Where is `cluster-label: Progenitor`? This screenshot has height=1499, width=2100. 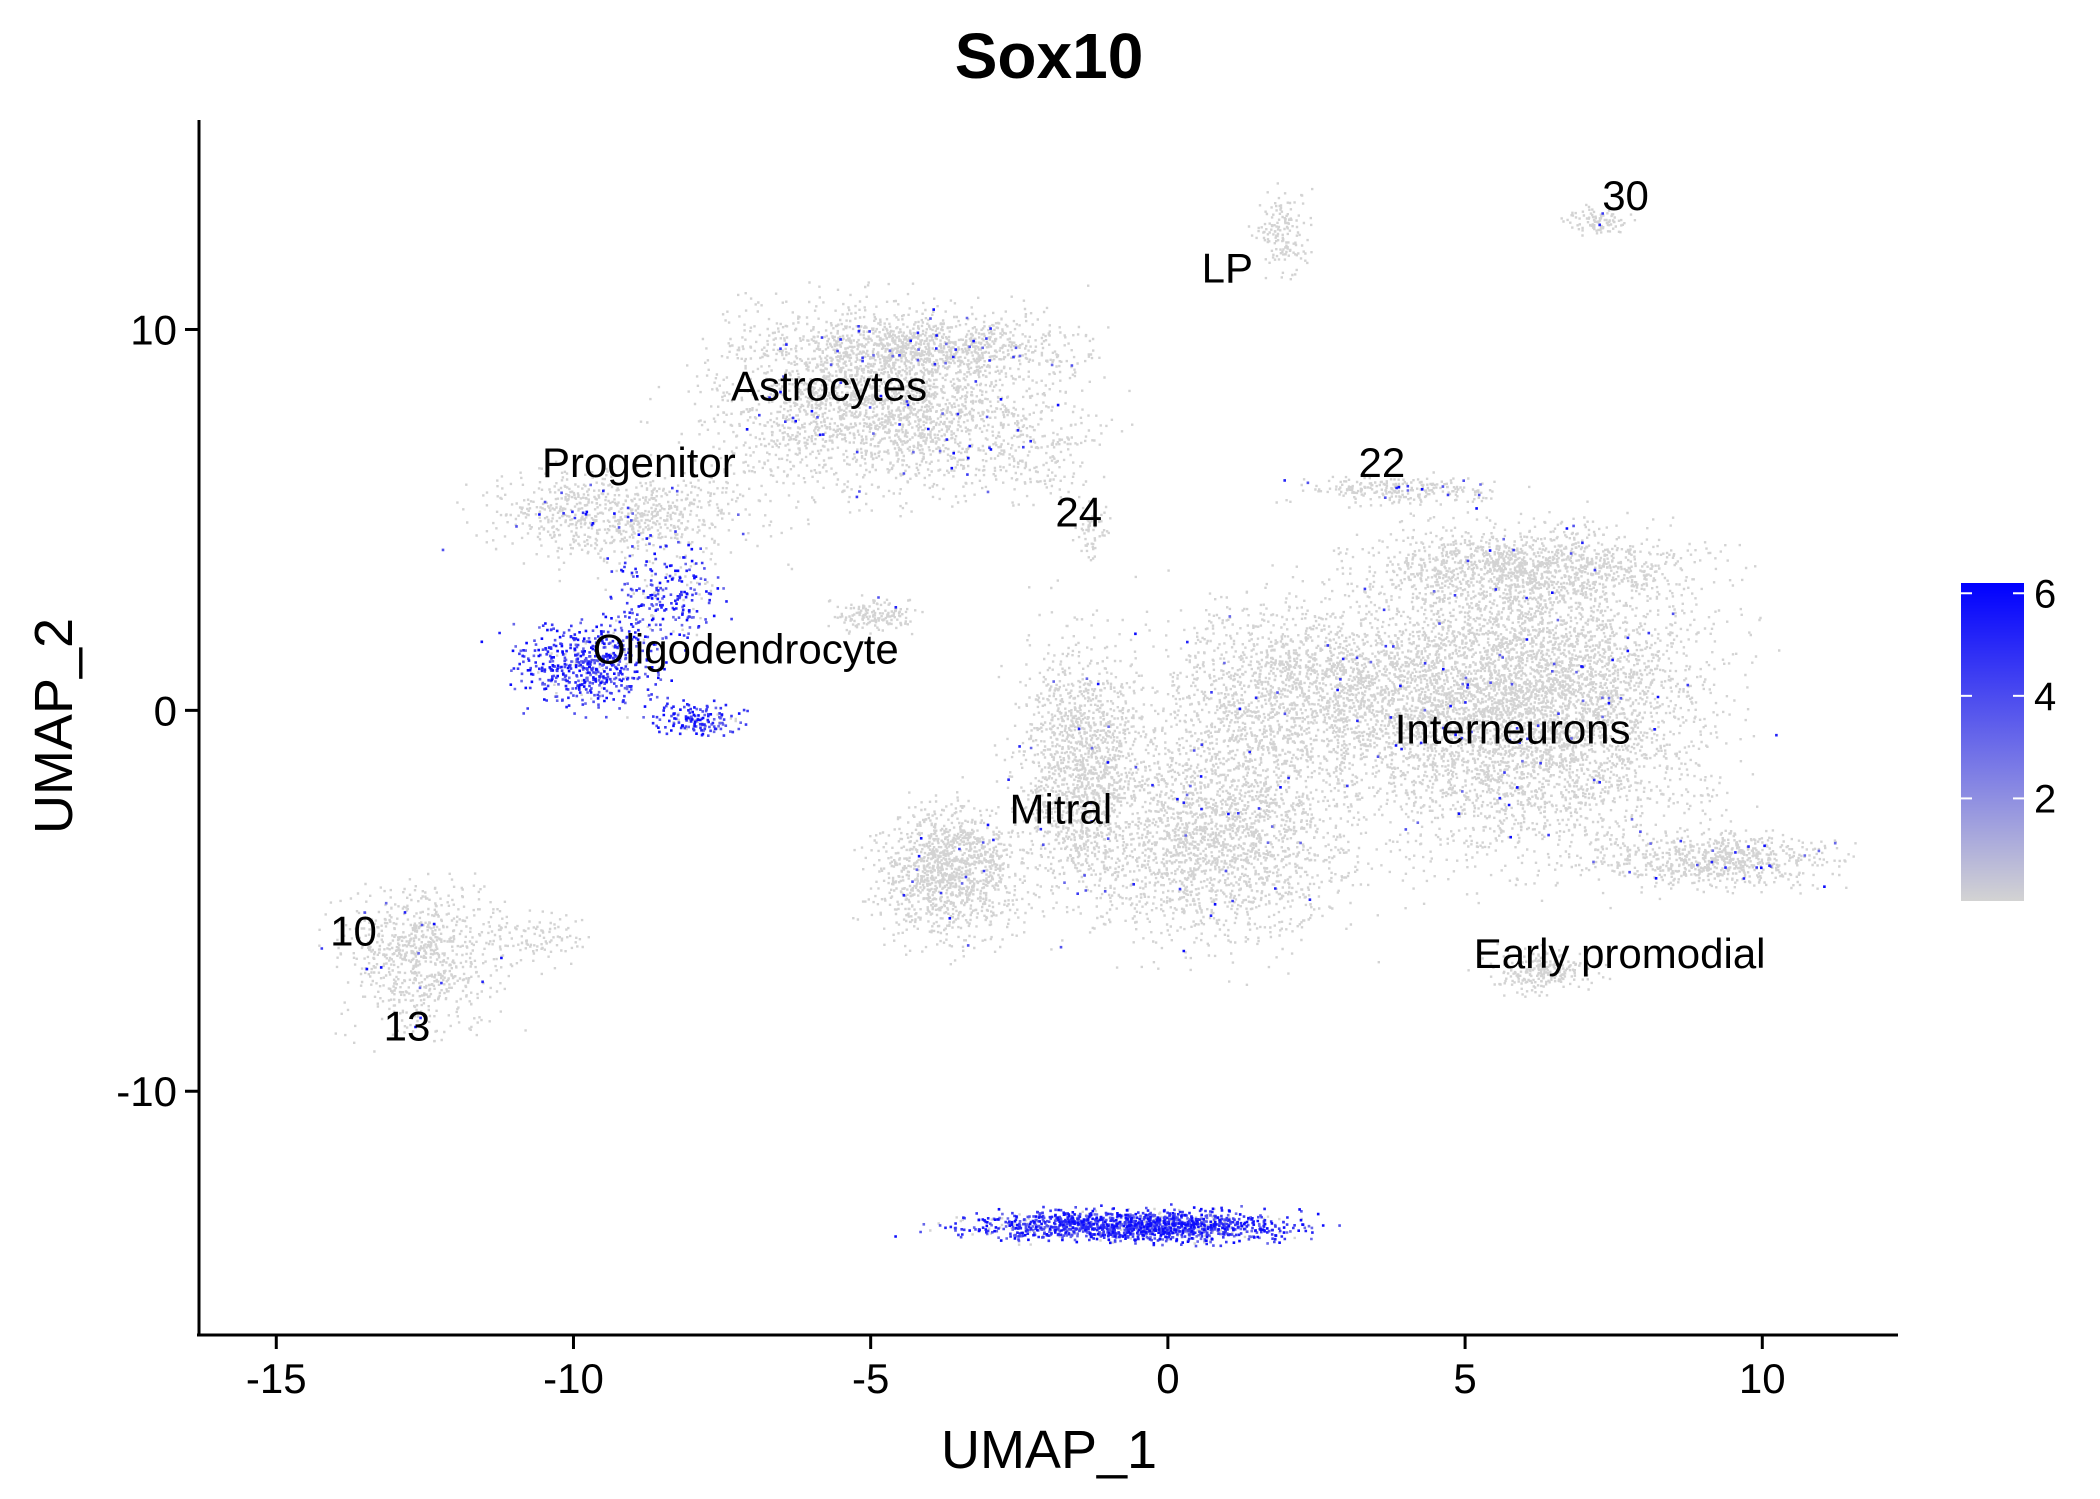
cluster-label: Progenitor is located at coordinates (639, 462).